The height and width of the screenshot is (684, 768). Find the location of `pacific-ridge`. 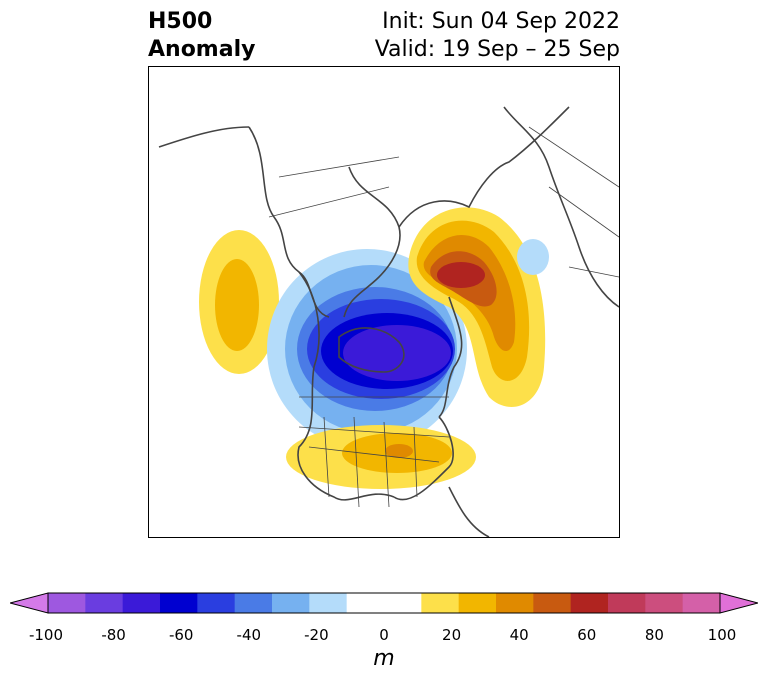

pacific-ridge is located at coordinates (239, 302).